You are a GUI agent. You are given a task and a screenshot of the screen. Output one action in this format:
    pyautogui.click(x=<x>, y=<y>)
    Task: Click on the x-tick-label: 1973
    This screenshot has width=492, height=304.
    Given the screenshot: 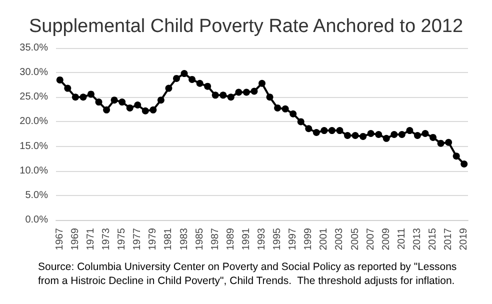 What is the action you would take?
    pyautogui.click(x=106, y=239)
    